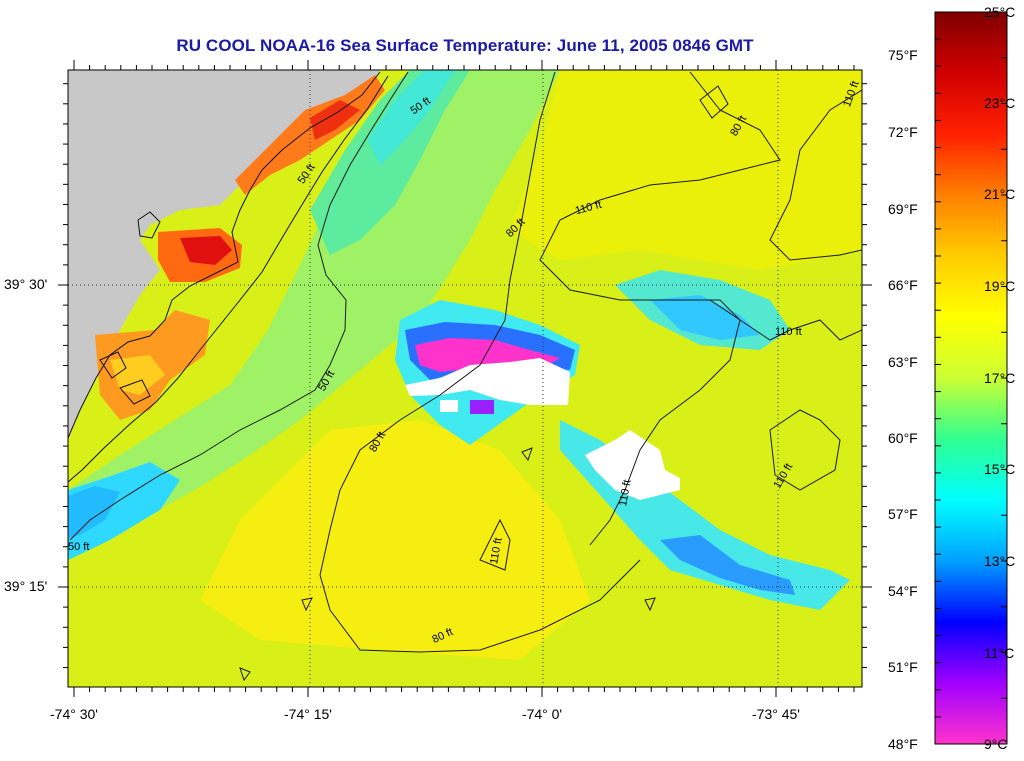 This screenshot has height=761, width=1024. I want to click on coastal-upwelling, so click(390, 162).